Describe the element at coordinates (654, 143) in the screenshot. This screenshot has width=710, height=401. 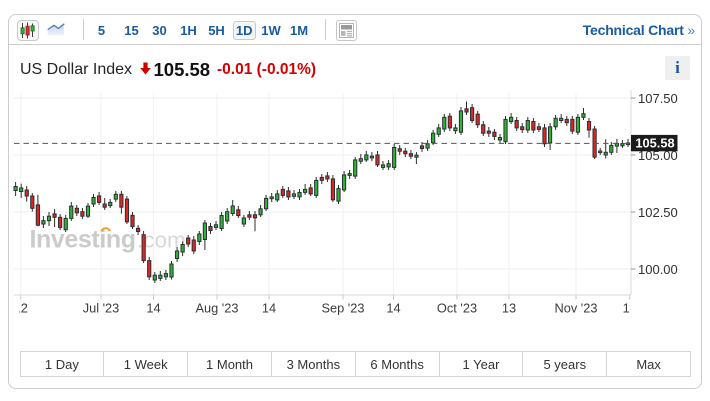
I see `svg-text: 105.58` at that location.